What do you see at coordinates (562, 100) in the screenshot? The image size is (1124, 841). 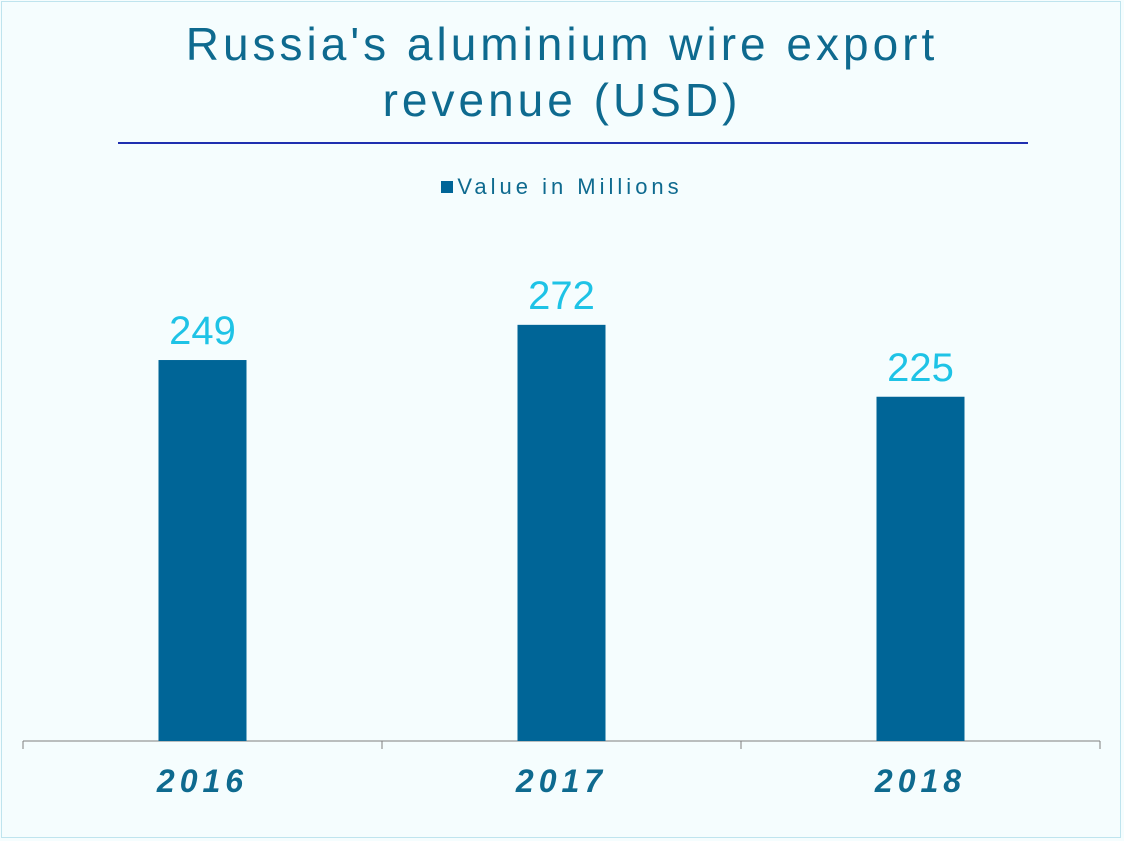 I see `chart-title-line-2: revenue (USD)` at bounding box center [562, 100].